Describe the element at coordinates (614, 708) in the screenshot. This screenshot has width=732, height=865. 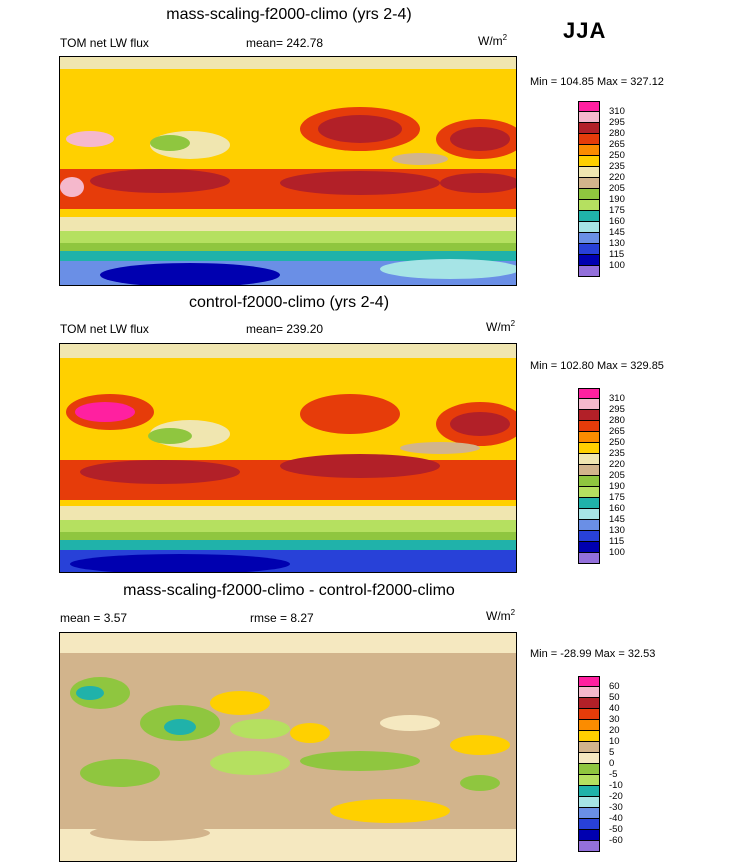
I see `colorbar-level-label: 40` at that location.